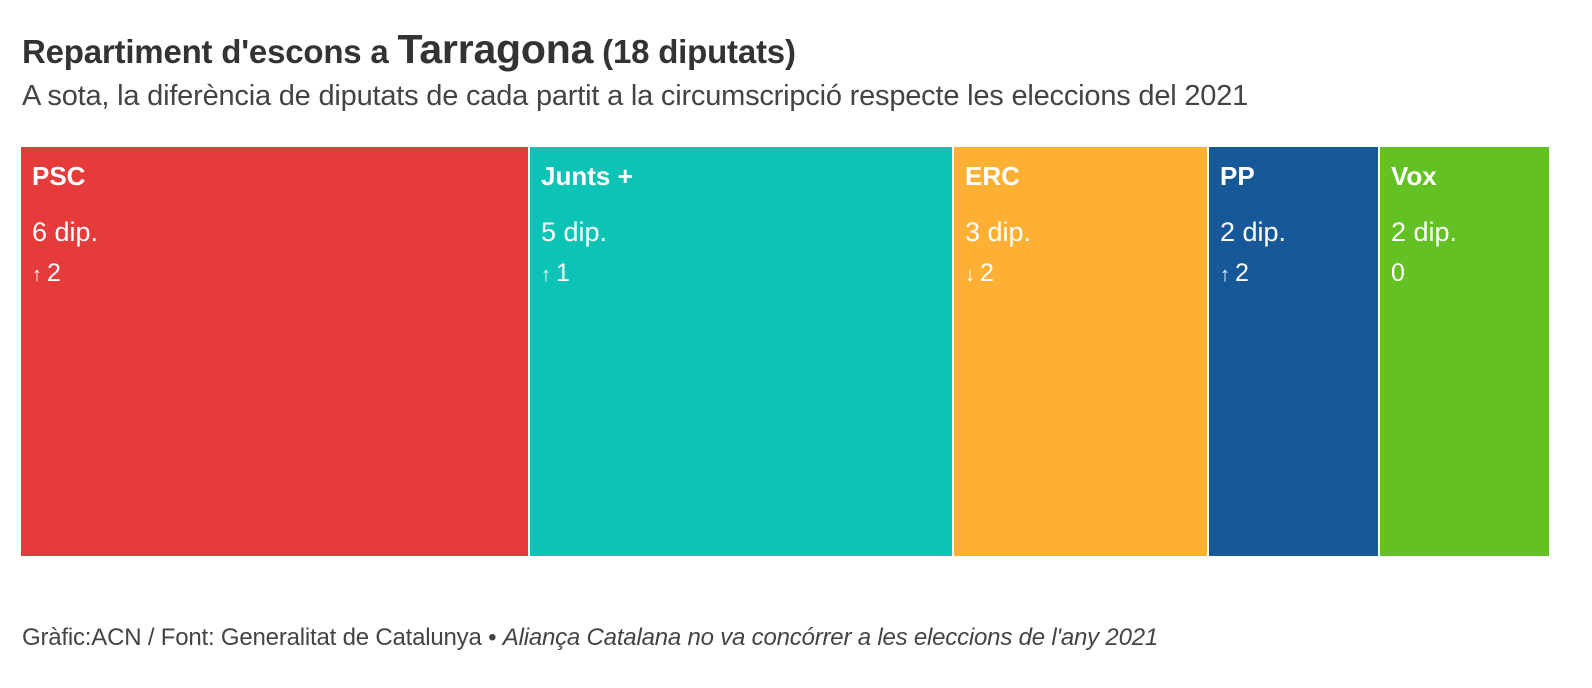 The image size is (1592, 688). Describe the element at coordinates (495, 49) in the screenshot. I see `title-place: Tarragona` at that location.